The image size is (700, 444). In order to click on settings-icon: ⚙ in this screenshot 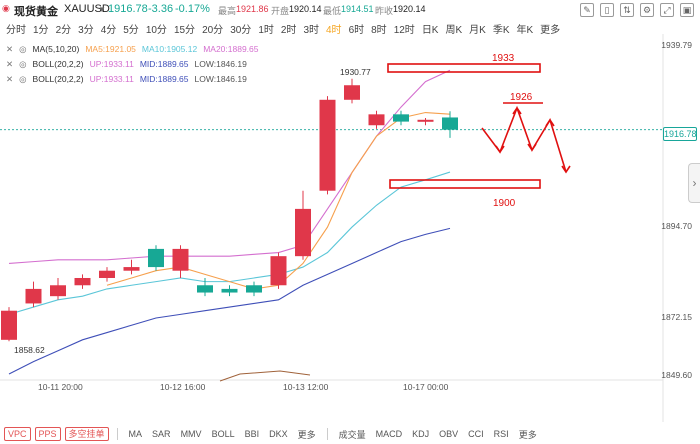, I will do `click(647, 10)`.